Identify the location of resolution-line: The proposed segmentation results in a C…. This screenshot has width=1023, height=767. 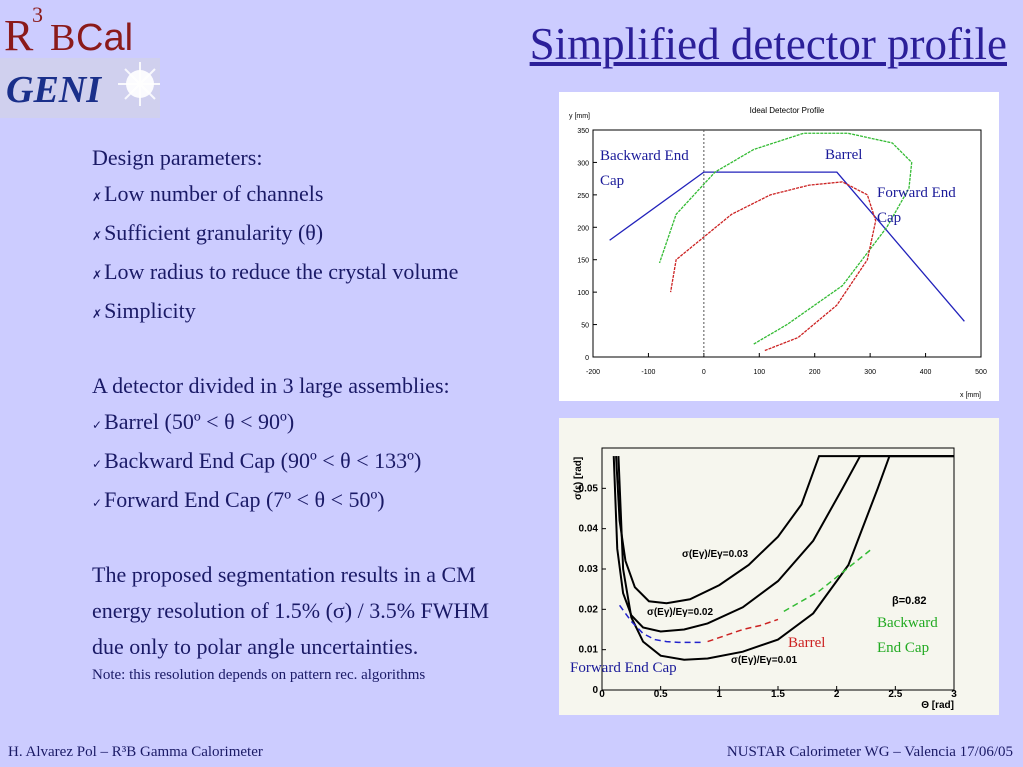
(284, 574).